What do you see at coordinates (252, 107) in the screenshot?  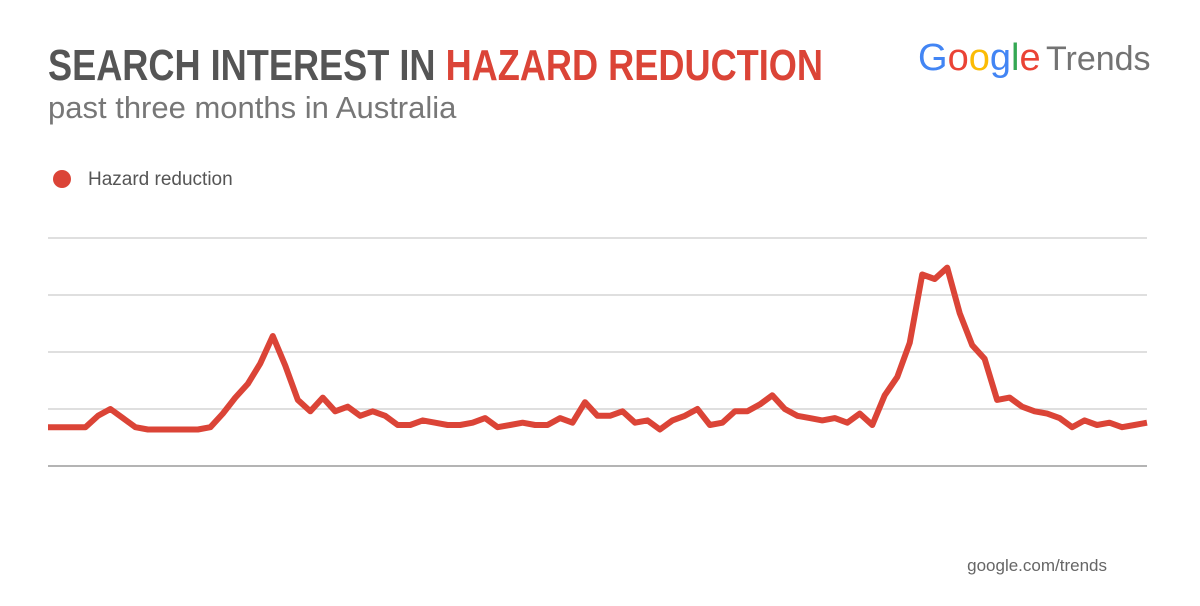 I see `subtitle: past three months in Australia` at bounding box center [252, 107].